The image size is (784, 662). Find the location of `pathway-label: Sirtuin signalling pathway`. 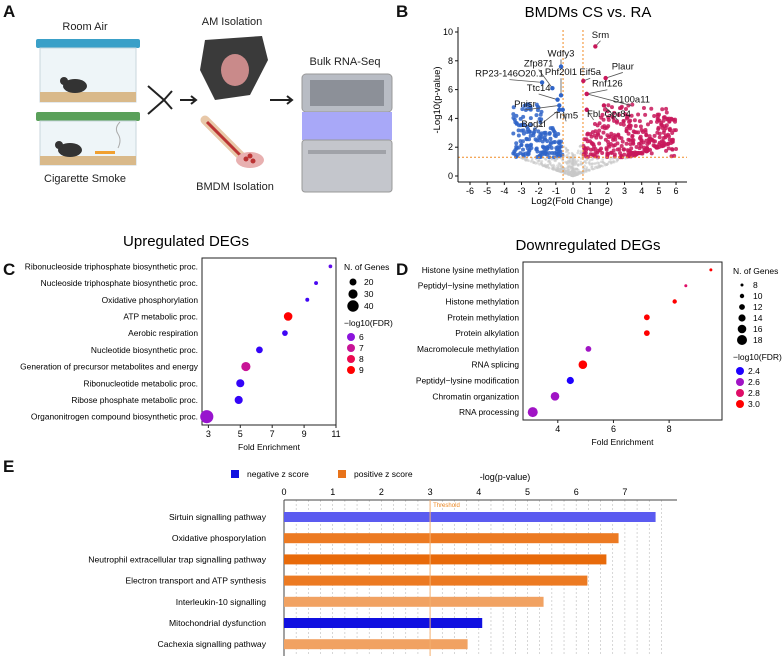

pathway-label: Sirtuin signalling pathway is located at coordinates (218, 517).